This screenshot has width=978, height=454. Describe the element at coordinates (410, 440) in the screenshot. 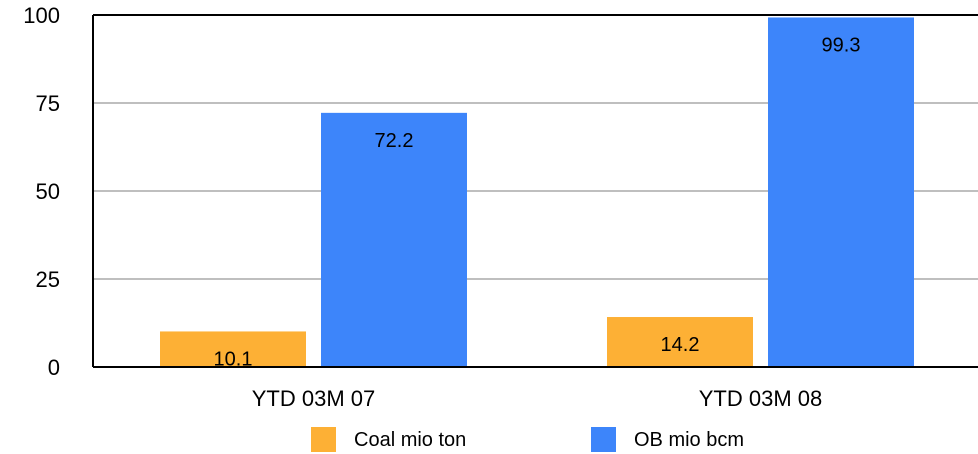

I see `legend-label: Coal mio ton` at that location.